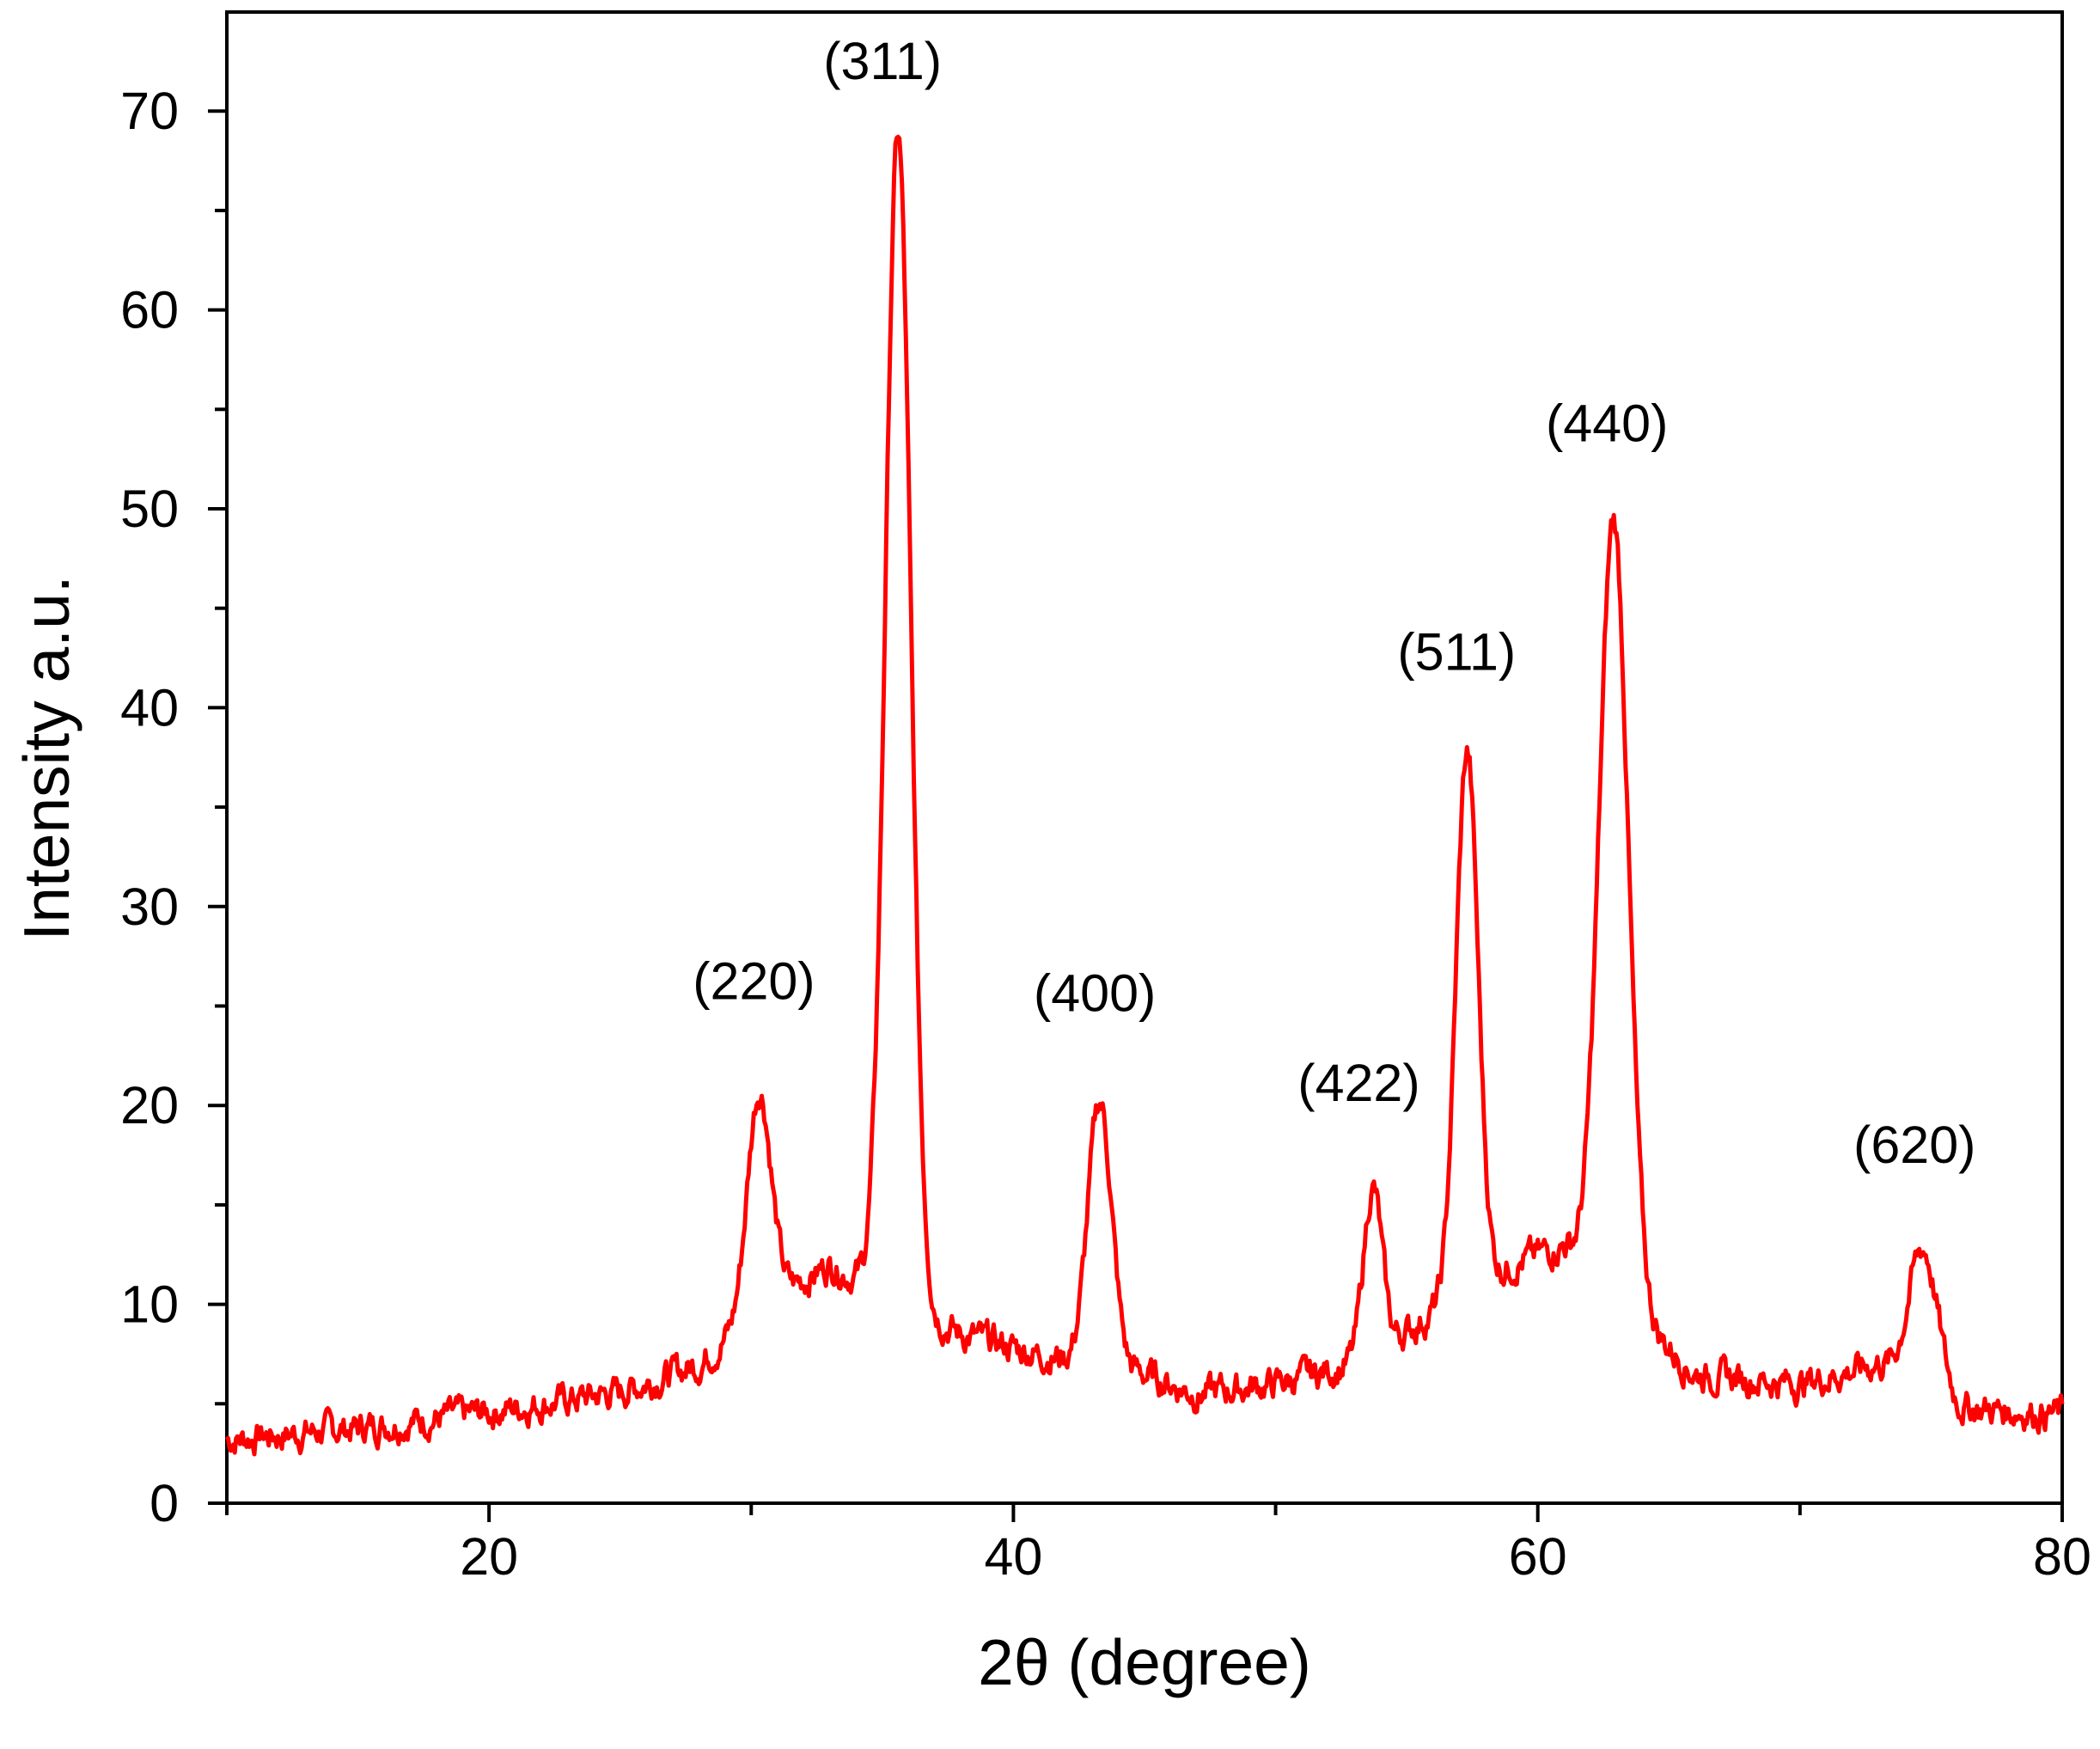  Describe the element at coordinates (149, 707) in the screenshot. I see `y-tick-label: 40` at that location.